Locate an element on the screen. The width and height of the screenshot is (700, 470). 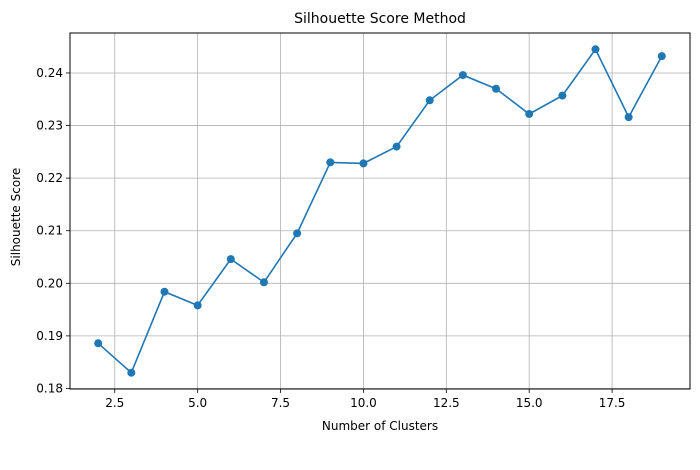
x-tick-label: 15.0 is located at coordinates (529, 403).